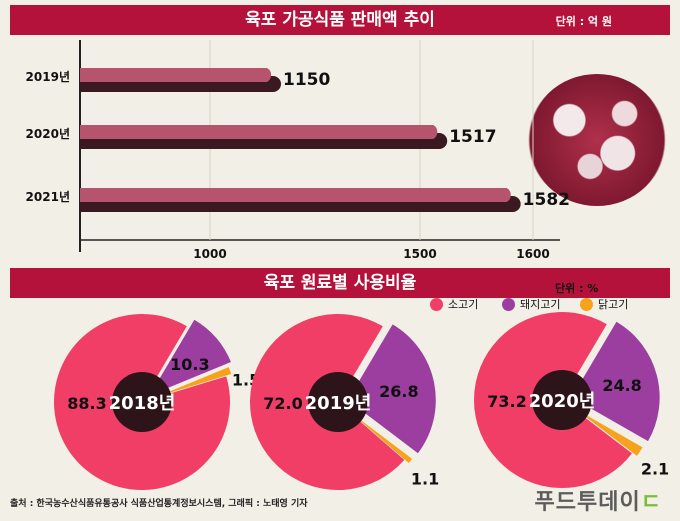  I want to click on pie-value-label-beef: 72.0, so click(282, 403).